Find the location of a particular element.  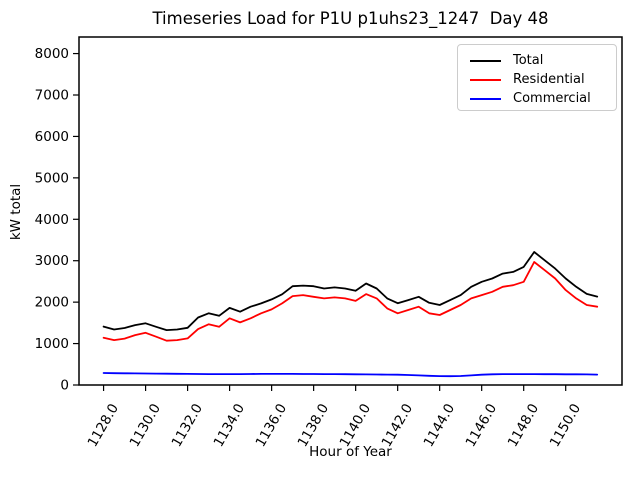

x-tick-label: 1140.0 is located at coordinates (355, 425).